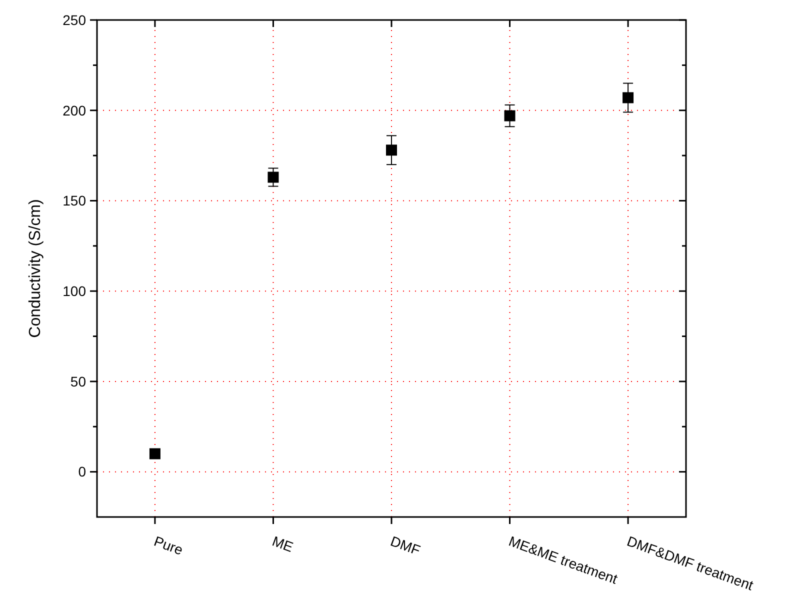 Image resolution: width=806 pixels, height=616 pixels. I want to click on y-tick-label: 250, so click(74, 20).